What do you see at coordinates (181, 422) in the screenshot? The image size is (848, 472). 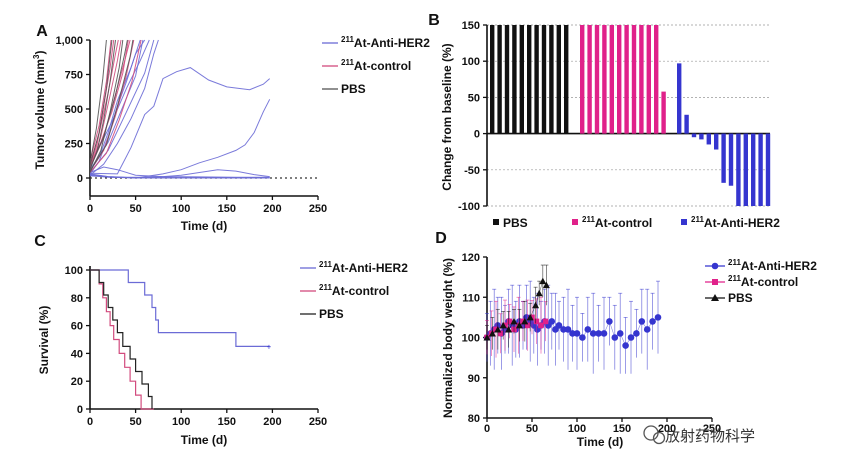 I see `c-x-tick-label: 100` at bounding box center [181, 422].